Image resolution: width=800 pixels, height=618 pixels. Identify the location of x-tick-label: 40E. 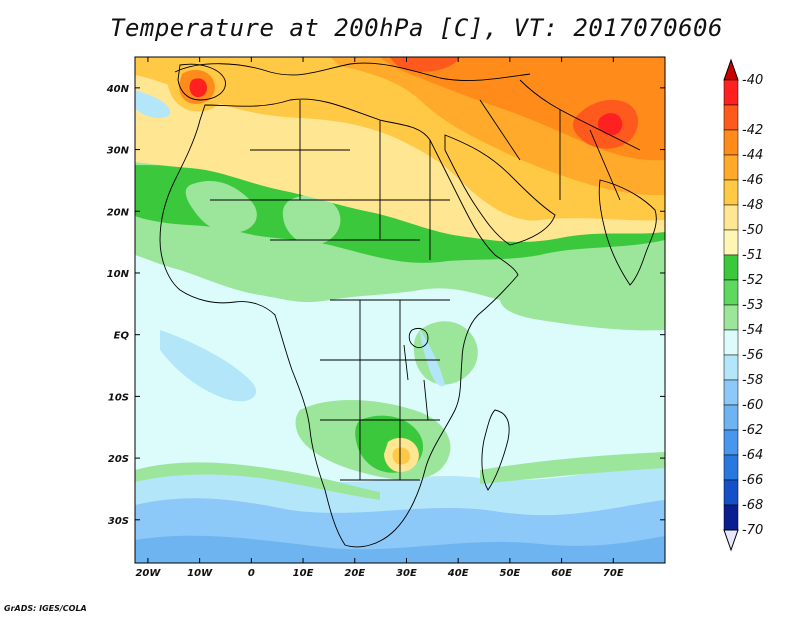
(458, 573).